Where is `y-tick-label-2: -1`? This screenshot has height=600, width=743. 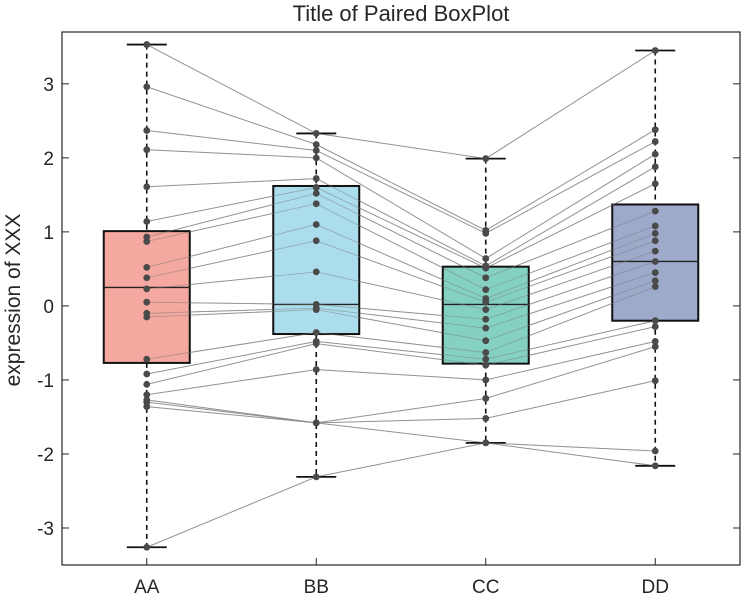
y-tick-label-2: -1 is located at coordinates (45, 381).